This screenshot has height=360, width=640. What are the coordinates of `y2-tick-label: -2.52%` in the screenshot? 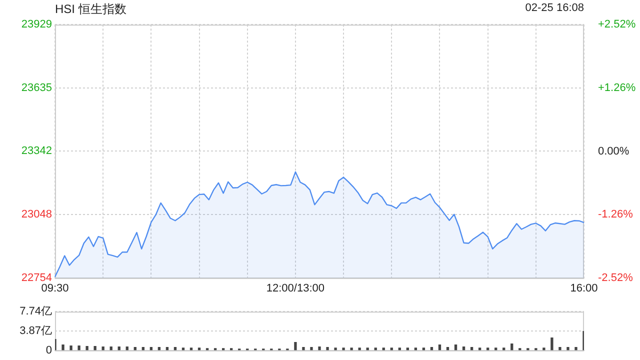 It's located at (616, 278).